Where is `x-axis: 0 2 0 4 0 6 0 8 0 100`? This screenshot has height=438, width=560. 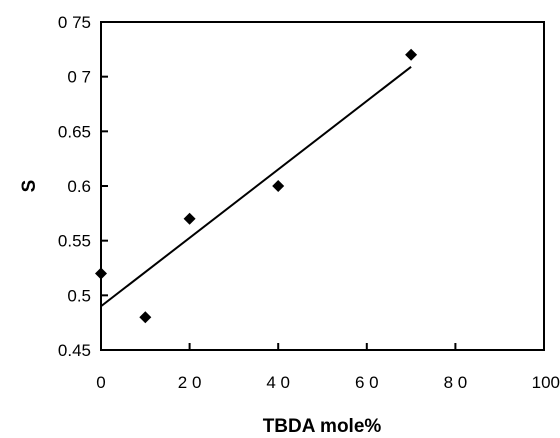 x-axis: 0 2 0 4 0 6 0 8 0 100 is located at coordinates (328, 367).